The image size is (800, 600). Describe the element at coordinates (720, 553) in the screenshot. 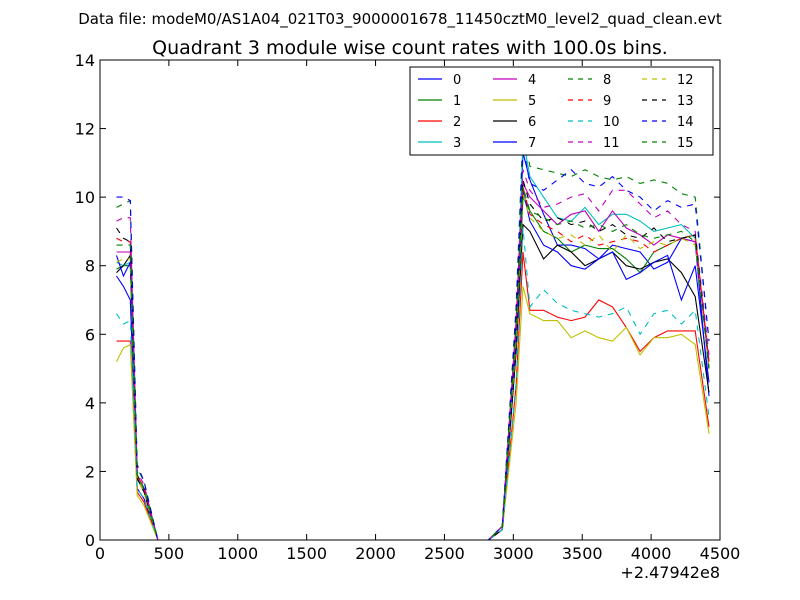

I see `x-tick-label: 4500` at that location.